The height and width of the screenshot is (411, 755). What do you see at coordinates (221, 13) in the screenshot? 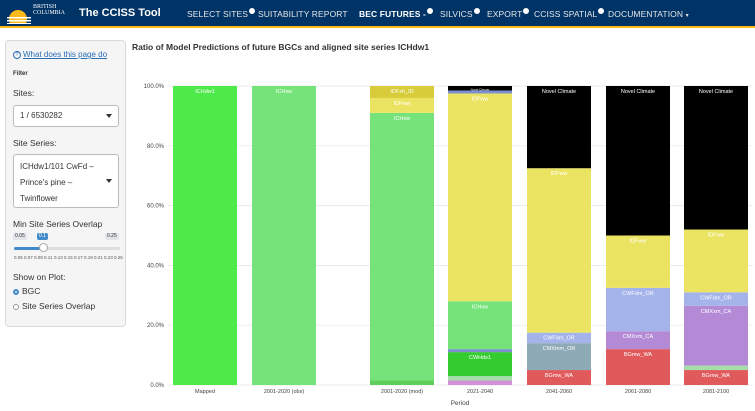
I see `nav-select-sites: SELECT SITES` at bounding box center [221, 13].